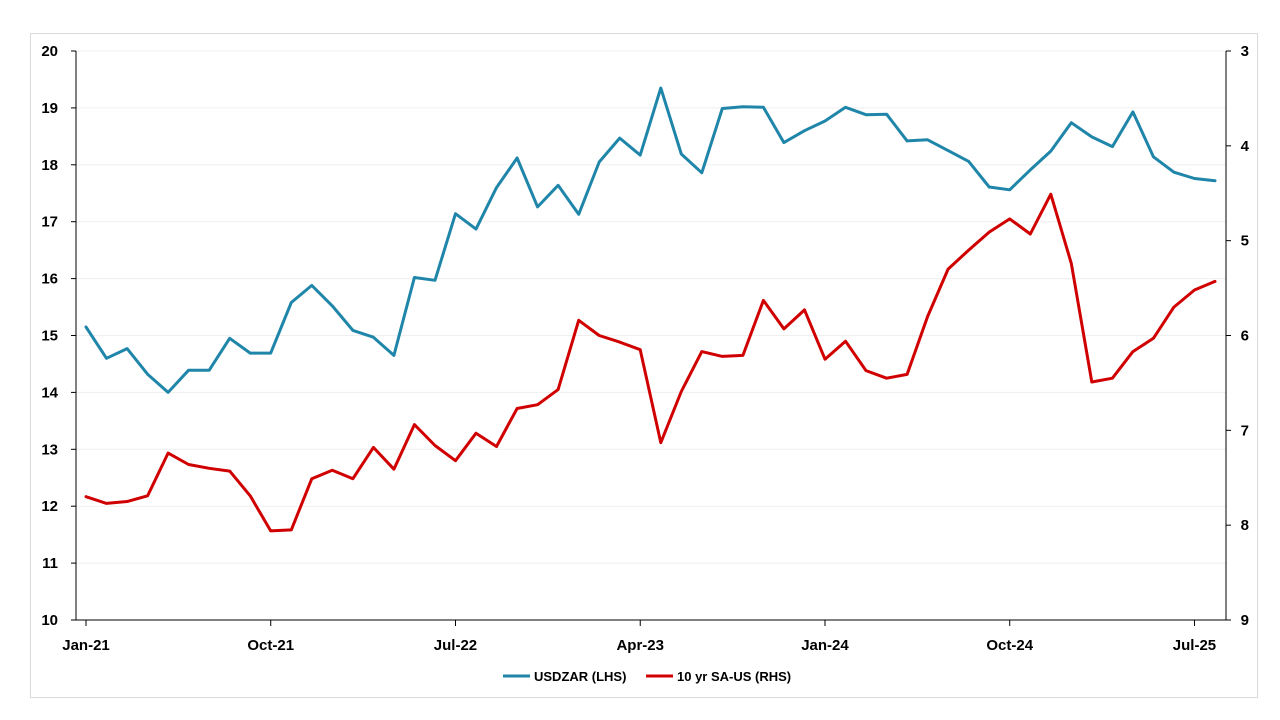 This screenshot has height=720, width=1280. What do you see at coordinates (1194, 645) in the screenshot?
I see `x-axis-tick-label: Jul-25` at bounding box center [1194, 645].